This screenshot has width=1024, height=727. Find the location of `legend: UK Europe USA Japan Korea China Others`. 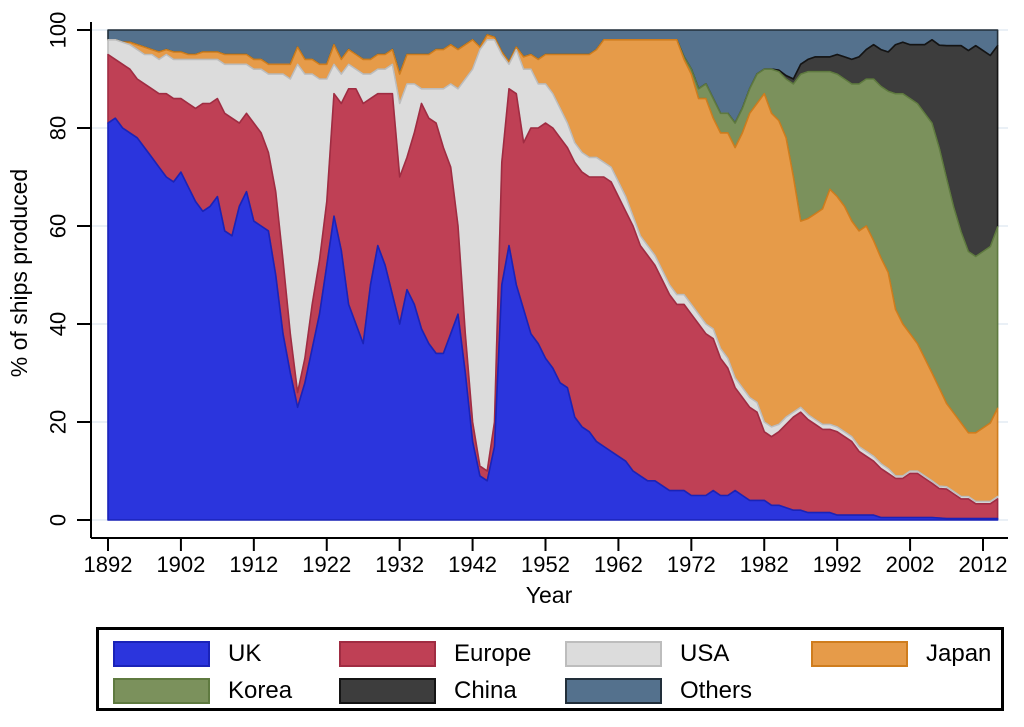

legend: UK Europe USA Japan Korea China Others is located at coordinates (550, 669).